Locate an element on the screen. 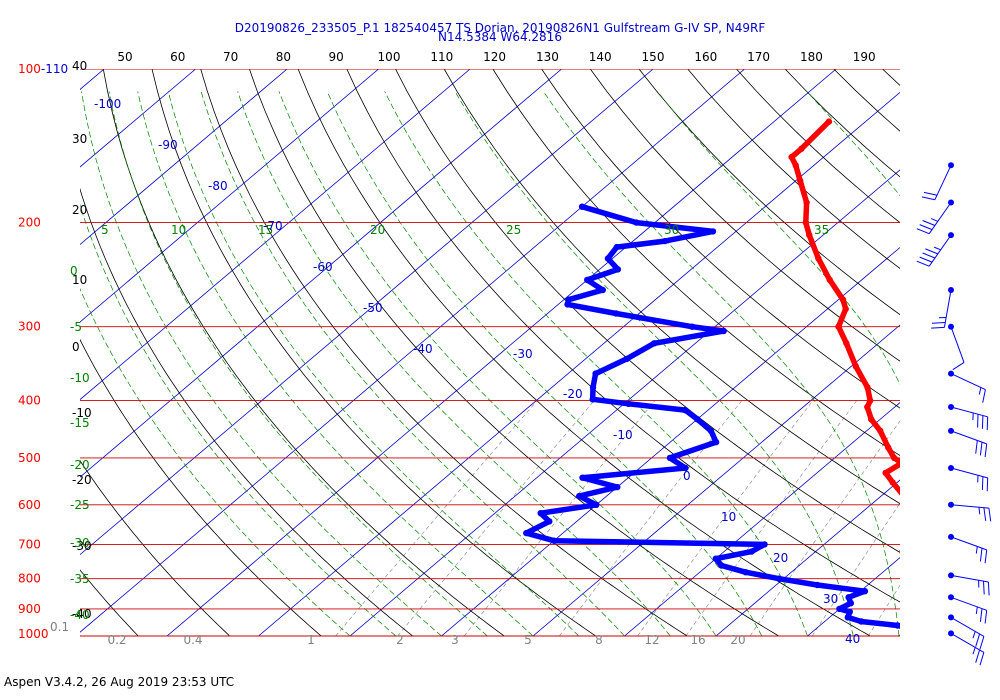 Image resolution: width=1000 pixels, height=700 pixels. isotherm-label: -90 is located at coordinates (168, 145).